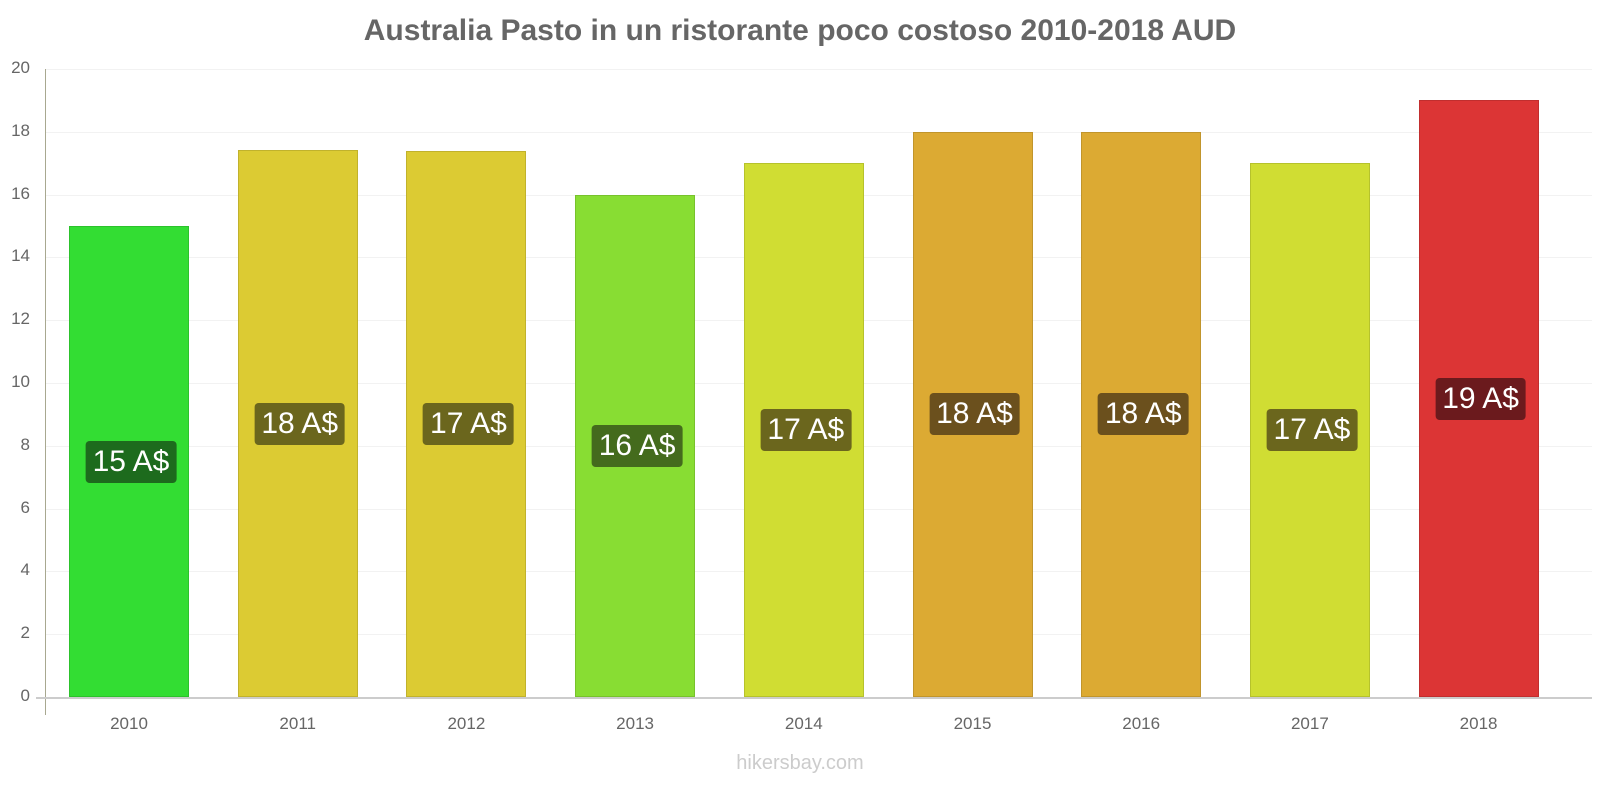 This screenshot has width=1600, height=800. What do you see at coordinates (20, 319) in the screenshot?
I see `y-tick-label: 12` at bounding box center [20, 319].